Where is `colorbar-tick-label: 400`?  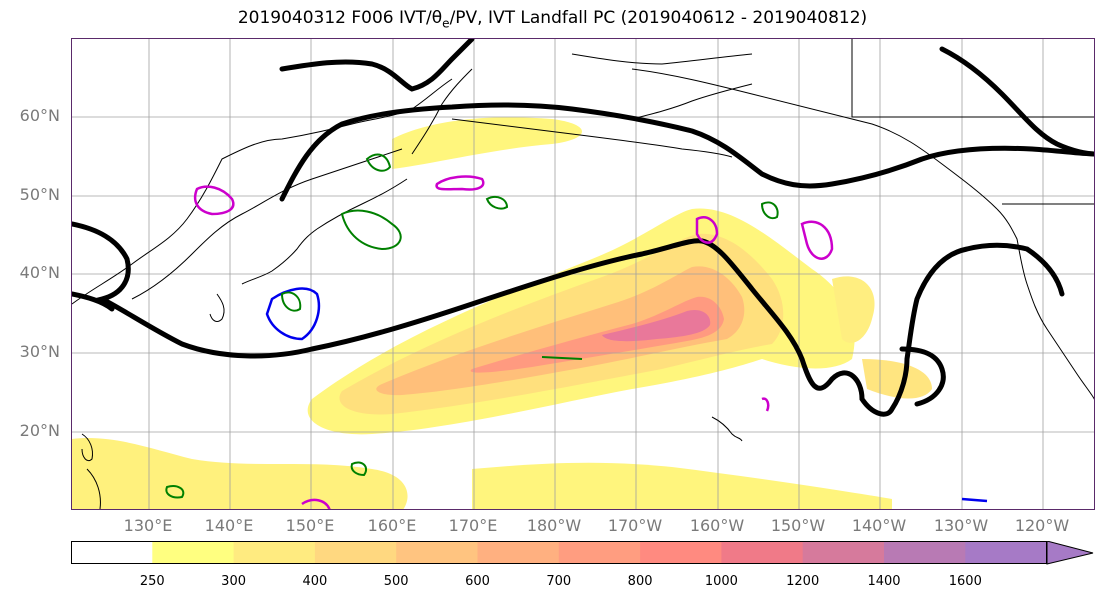 colorbar-tick-label: 400 is located at coordinates (315, 581).